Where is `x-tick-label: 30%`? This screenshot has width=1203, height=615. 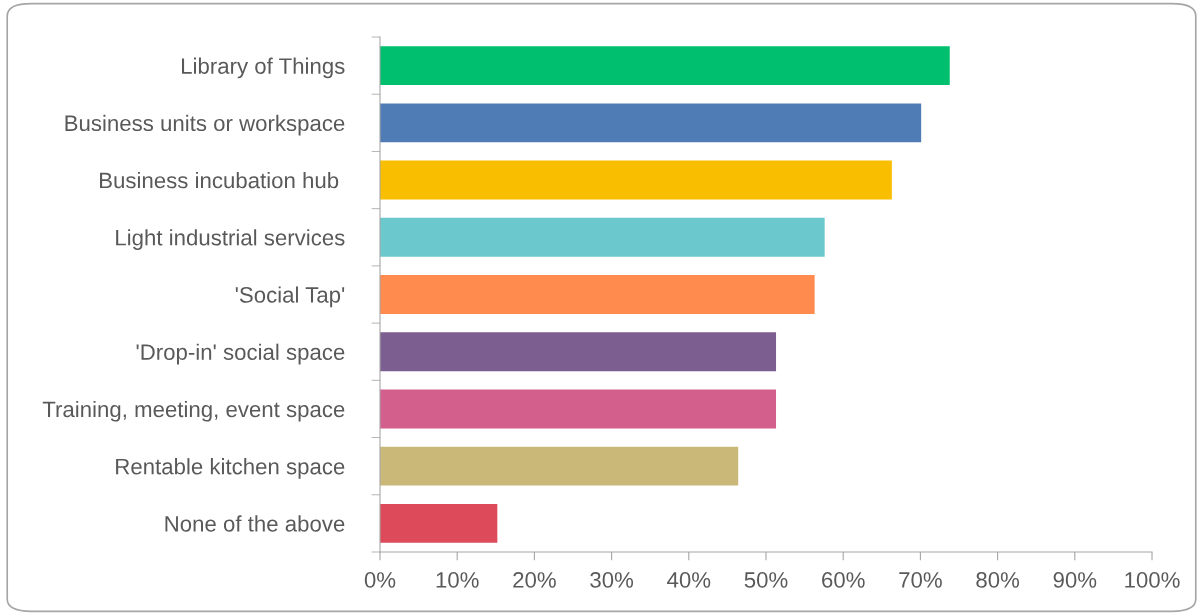
x-tick-label: 30% is located at coordinates (612, 580).